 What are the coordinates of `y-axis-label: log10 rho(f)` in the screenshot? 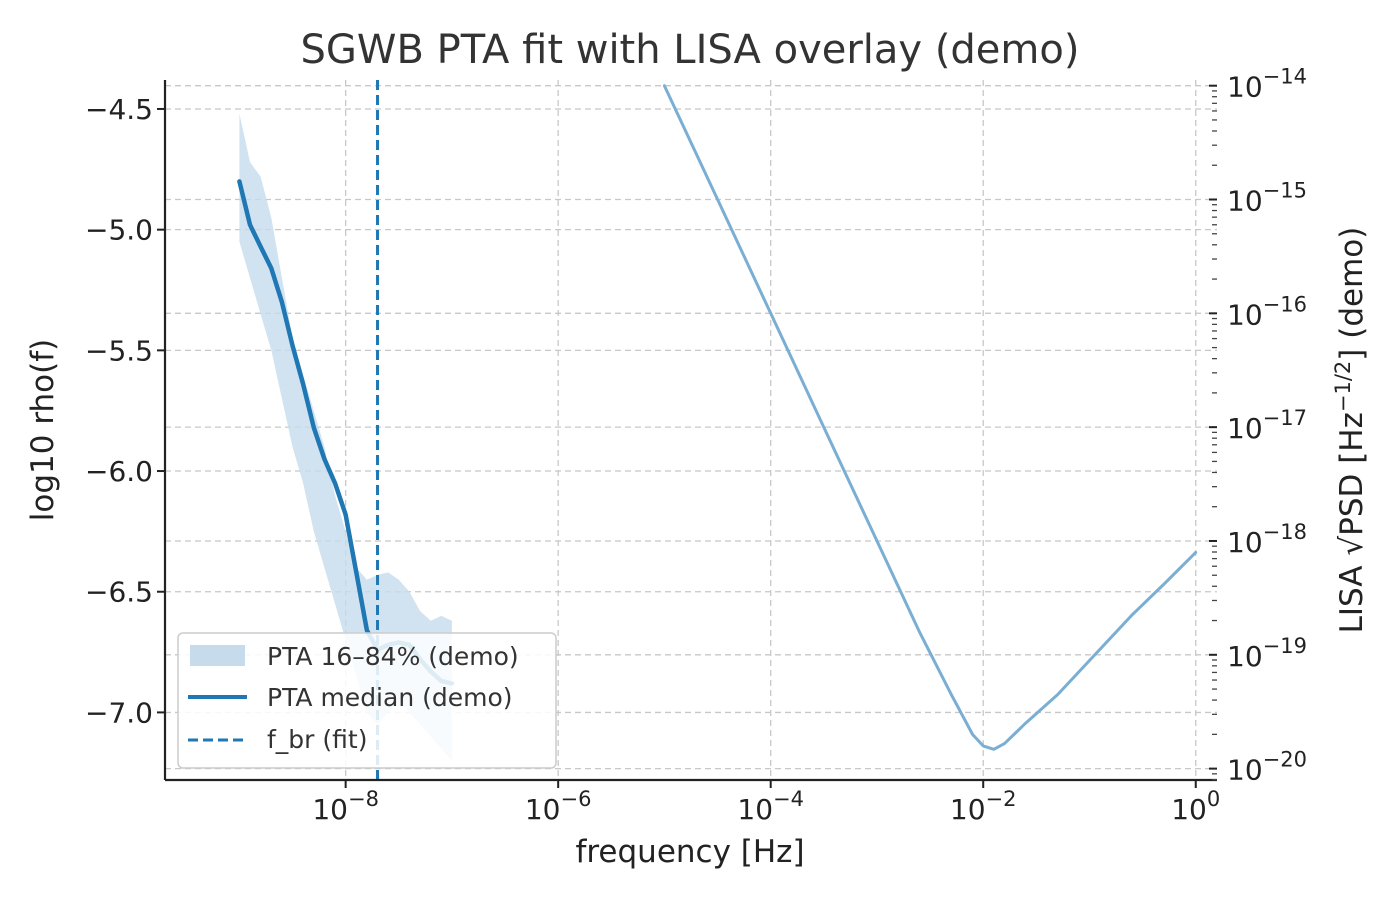 It's located at (43, 430).